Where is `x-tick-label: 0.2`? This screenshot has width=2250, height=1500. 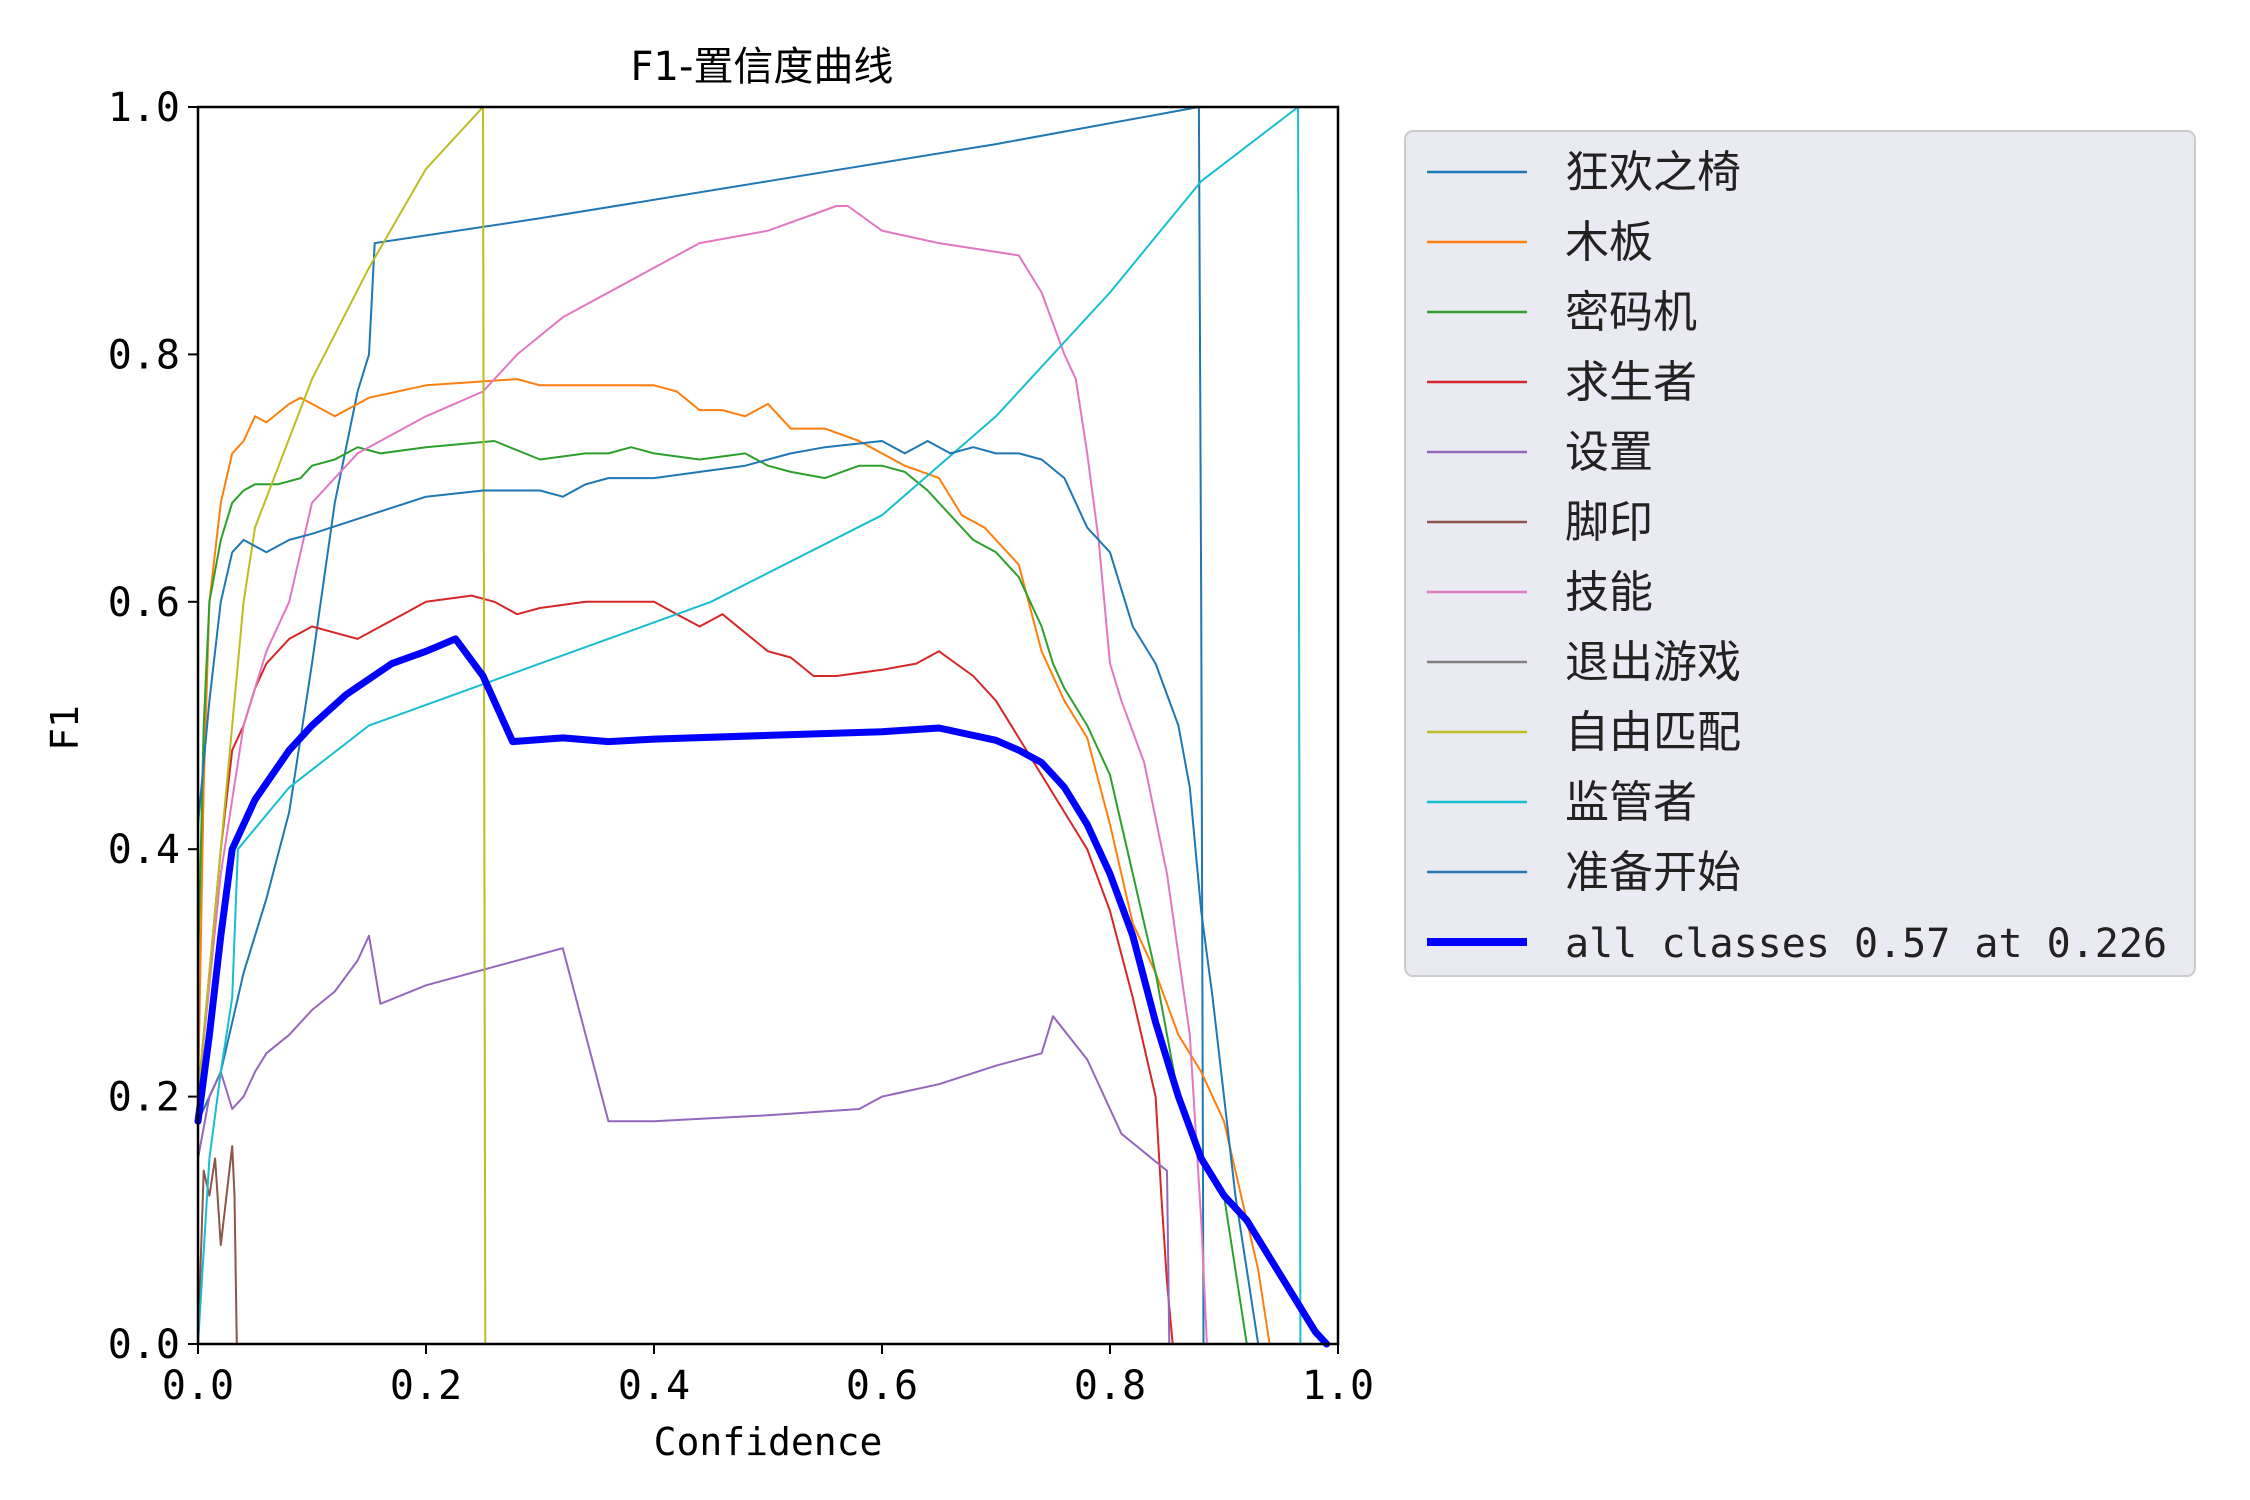
x-tick-label: 0.2 is located at coordinates (426, 1386).